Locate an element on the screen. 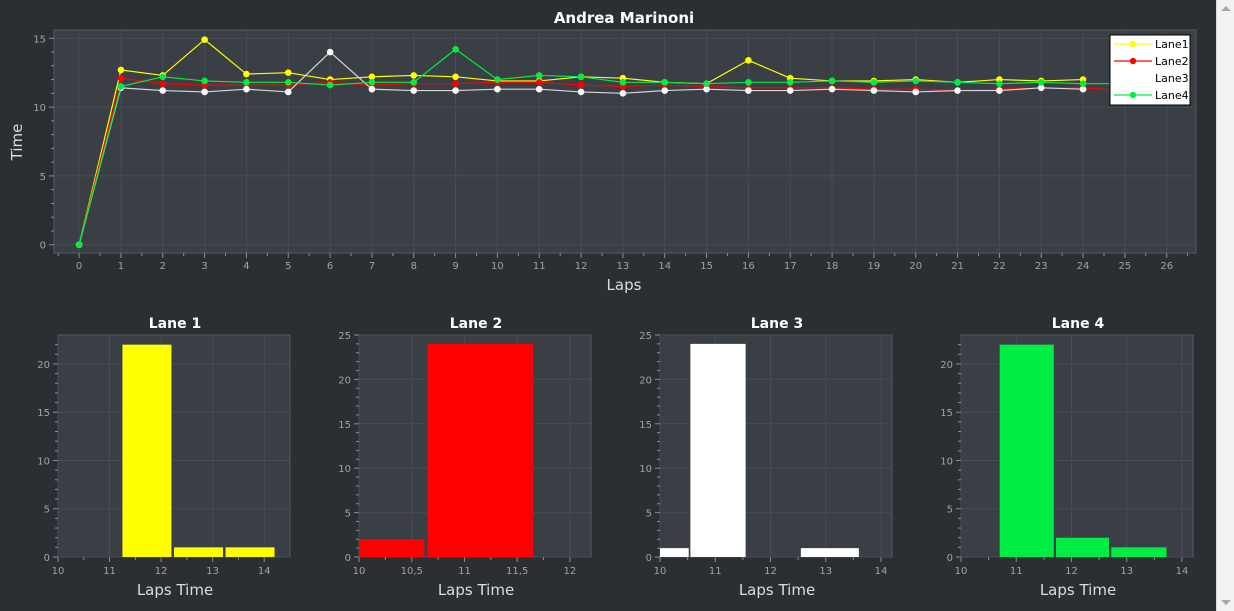  x-tick-label: 16 is located at coordinates (748, 266).